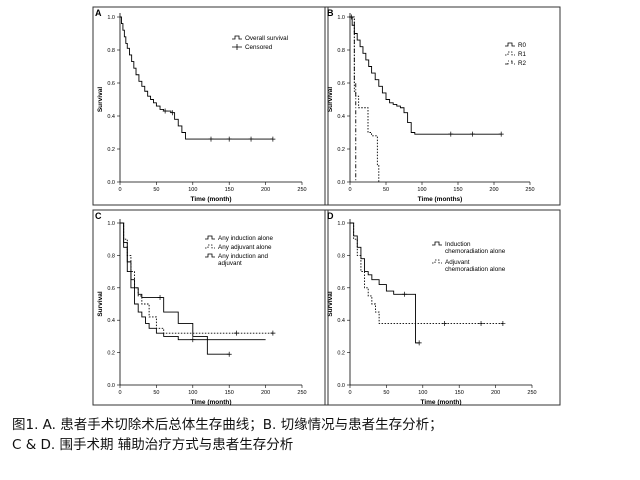  I want to click on legend-label: Overall survival, so click(266, 38).